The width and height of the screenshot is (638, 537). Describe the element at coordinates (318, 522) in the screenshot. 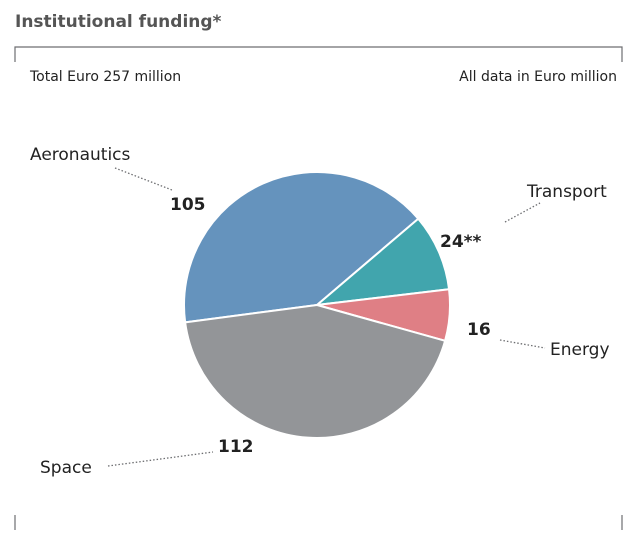

I see `frame-bottom` at that location.